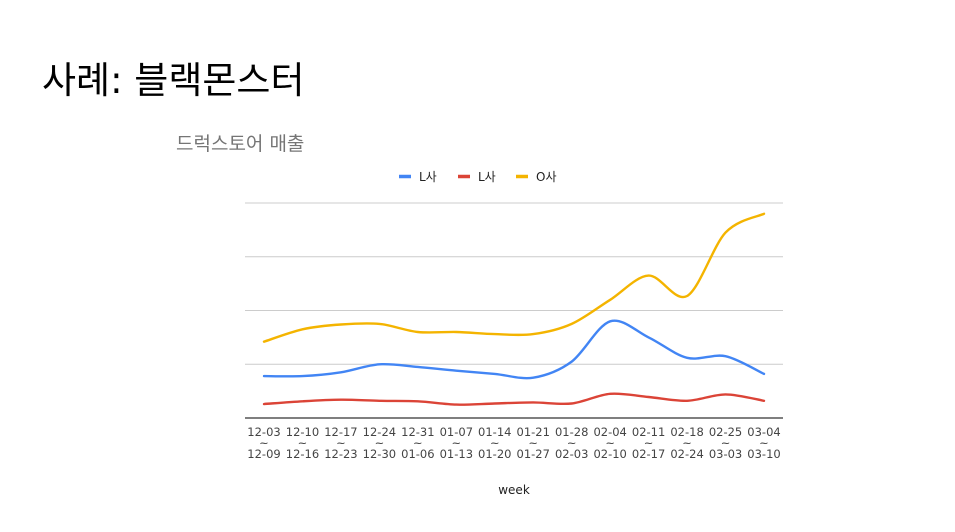 Image resolution: width=955 pixels, height=532 pixels. What do you see at coordinates (533, 443) in the screenshot?
I see `x-tick-label-7: 01-21 ~01-27` at bounding box center [533, 443].